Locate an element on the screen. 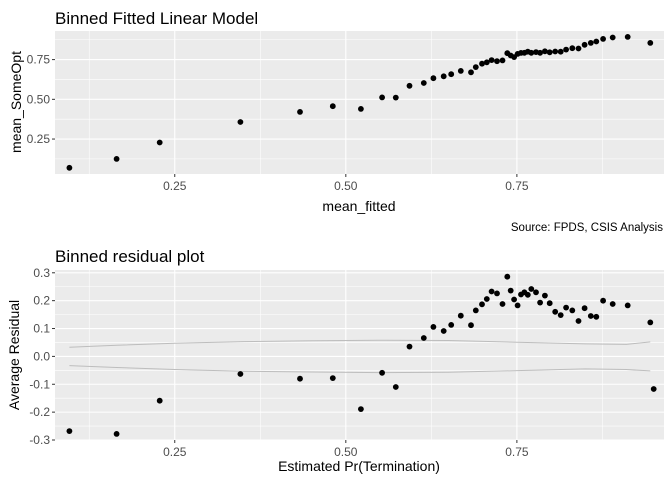 The image size is (672, 485). residual-xlabel: Estimated Pr(Termination) is located at coordinates (359, 466).